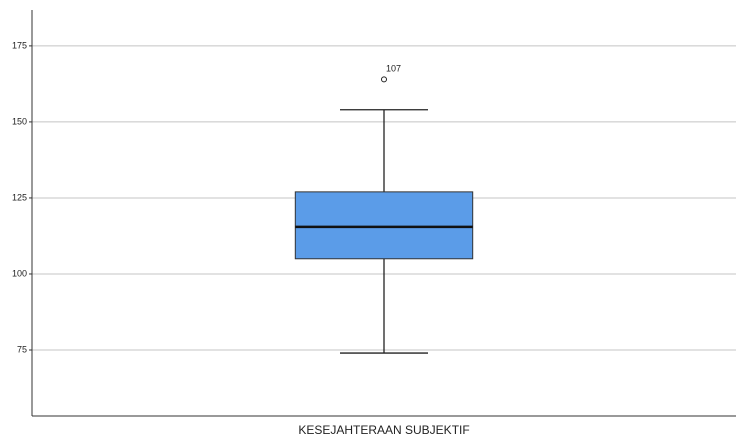 The width and height of the screenshot is (736, 441). I want to click on outlier, so click(384, 79).